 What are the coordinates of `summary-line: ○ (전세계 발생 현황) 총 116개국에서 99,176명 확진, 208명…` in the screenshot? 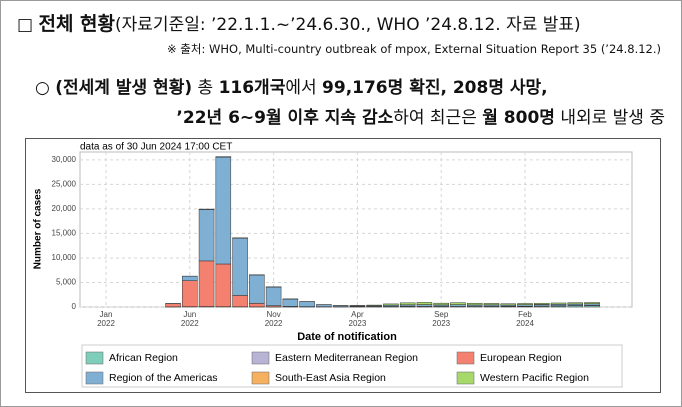 It's located at (350, 85).